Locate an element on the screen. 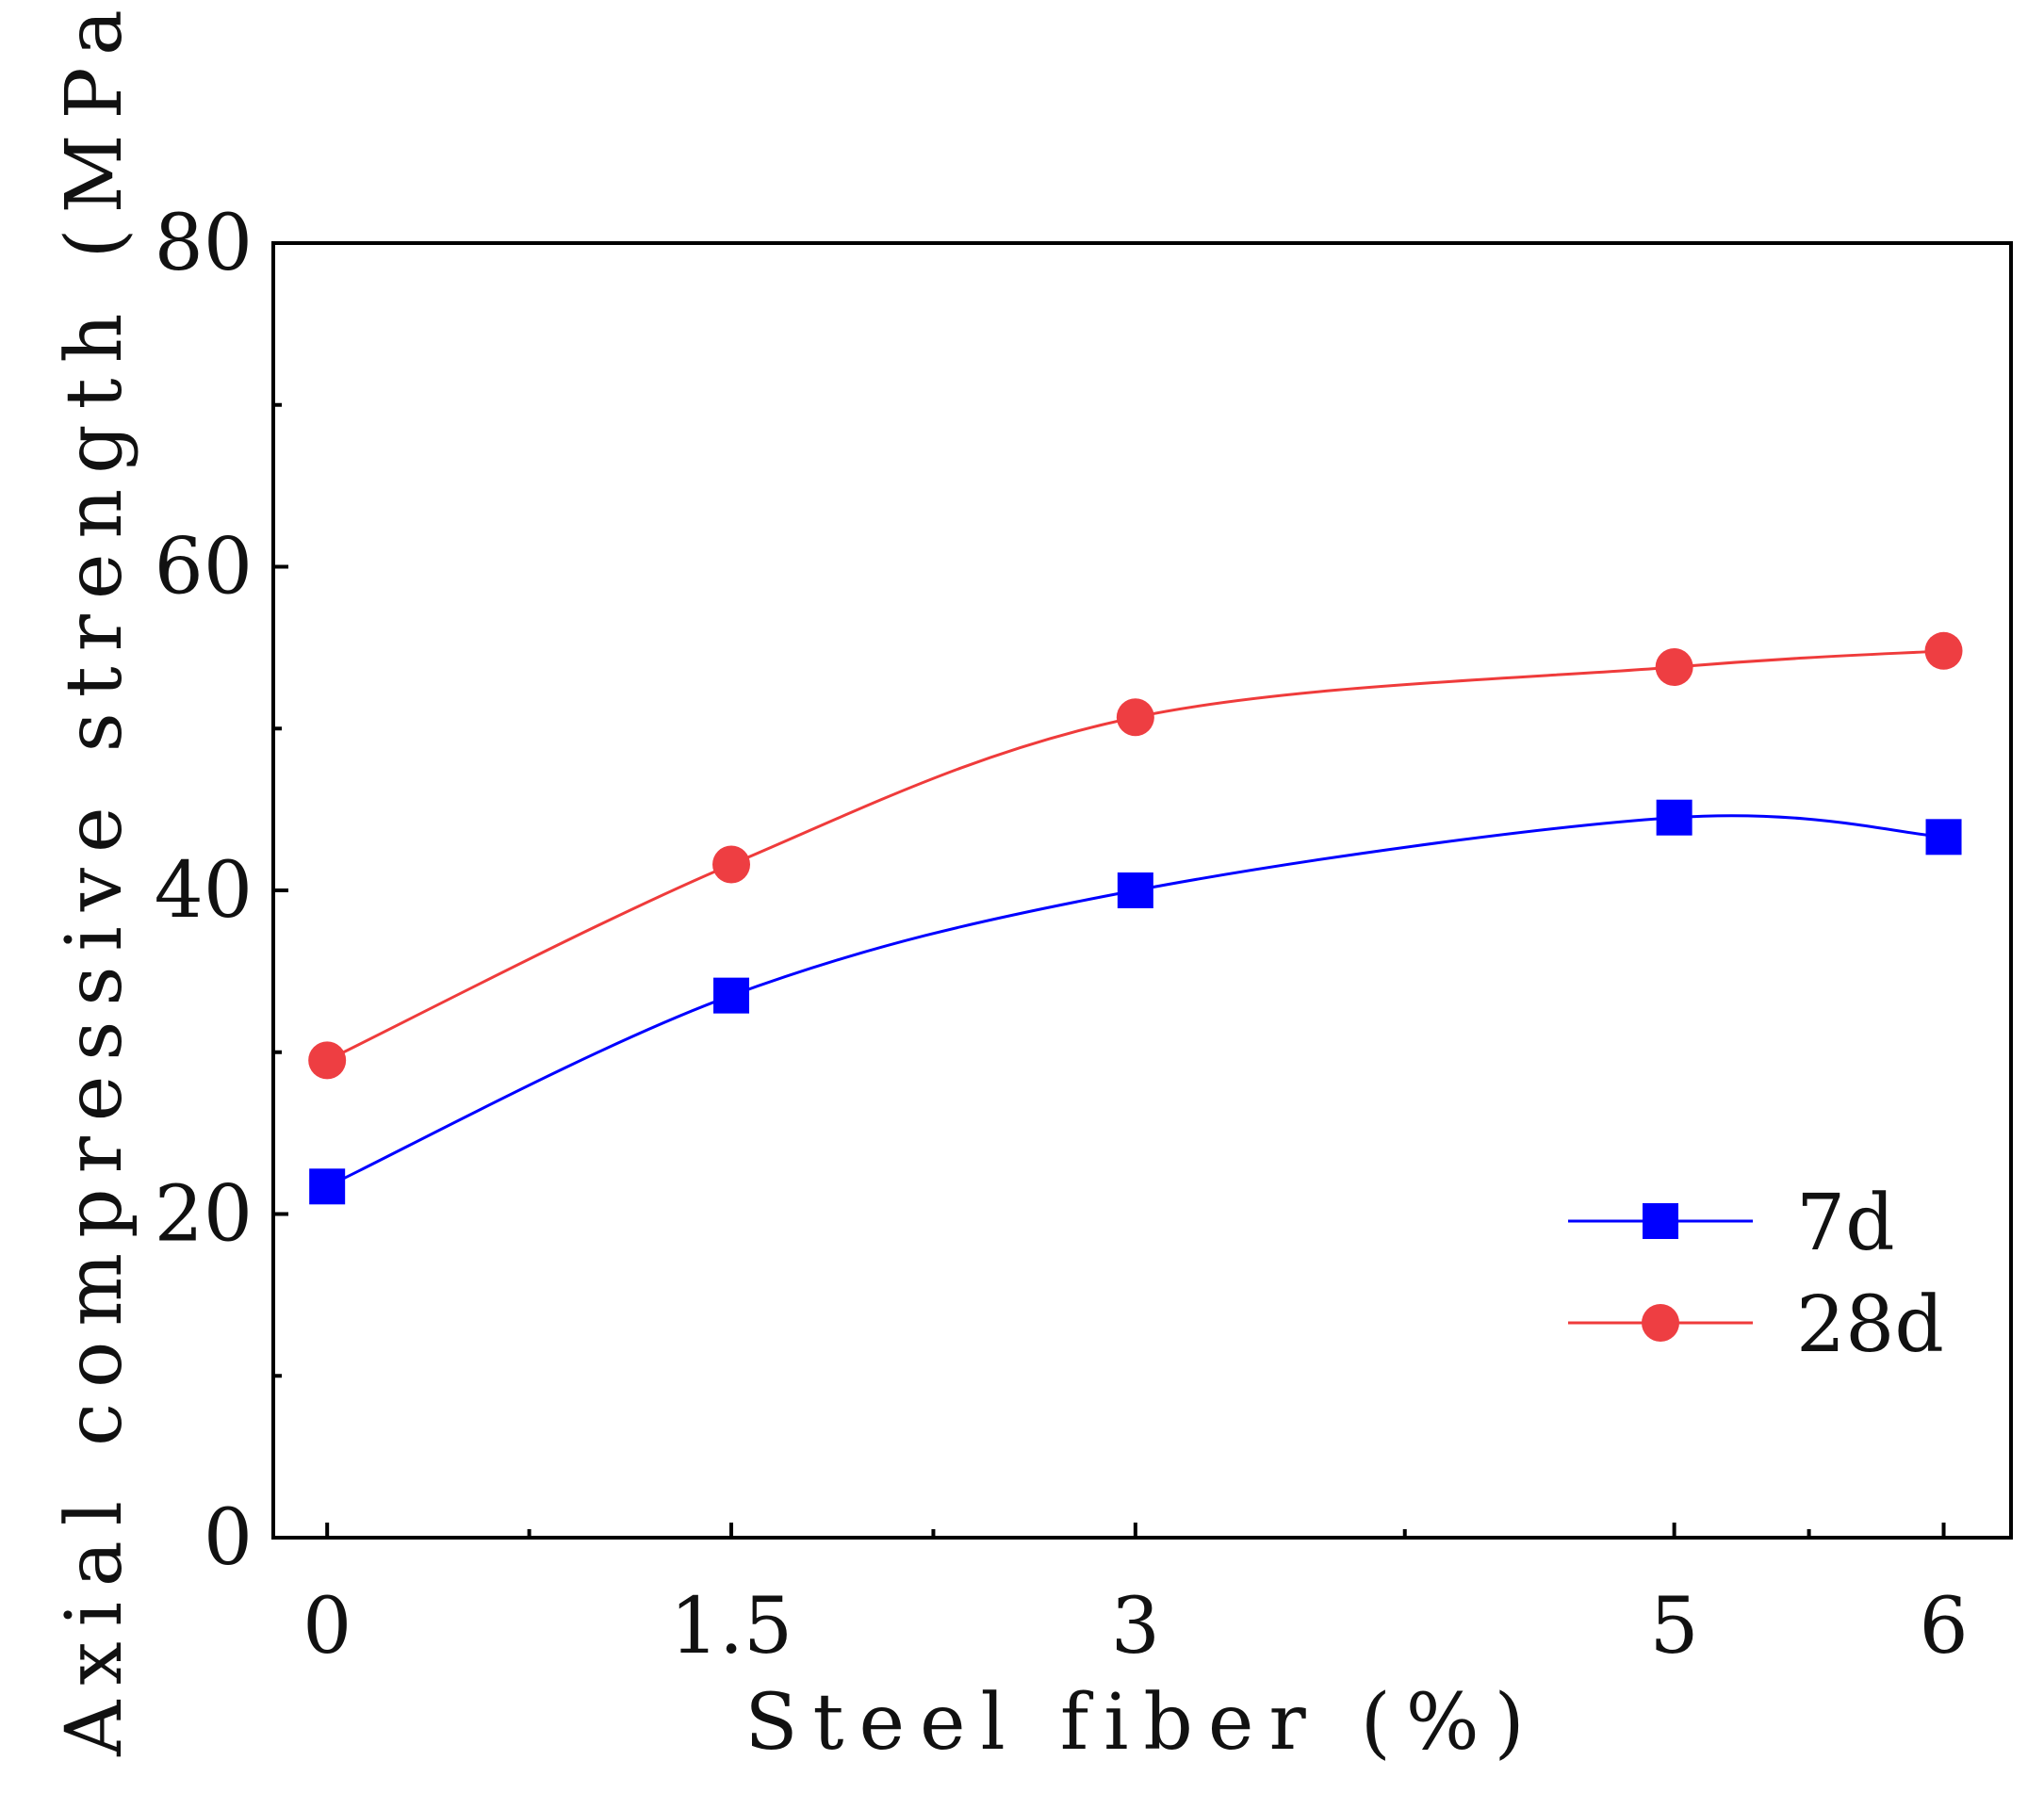 Image resolution: width=2044 pixels, height=1793 pixels. legend-label: 7d is located at coordinates (1845, 1224).